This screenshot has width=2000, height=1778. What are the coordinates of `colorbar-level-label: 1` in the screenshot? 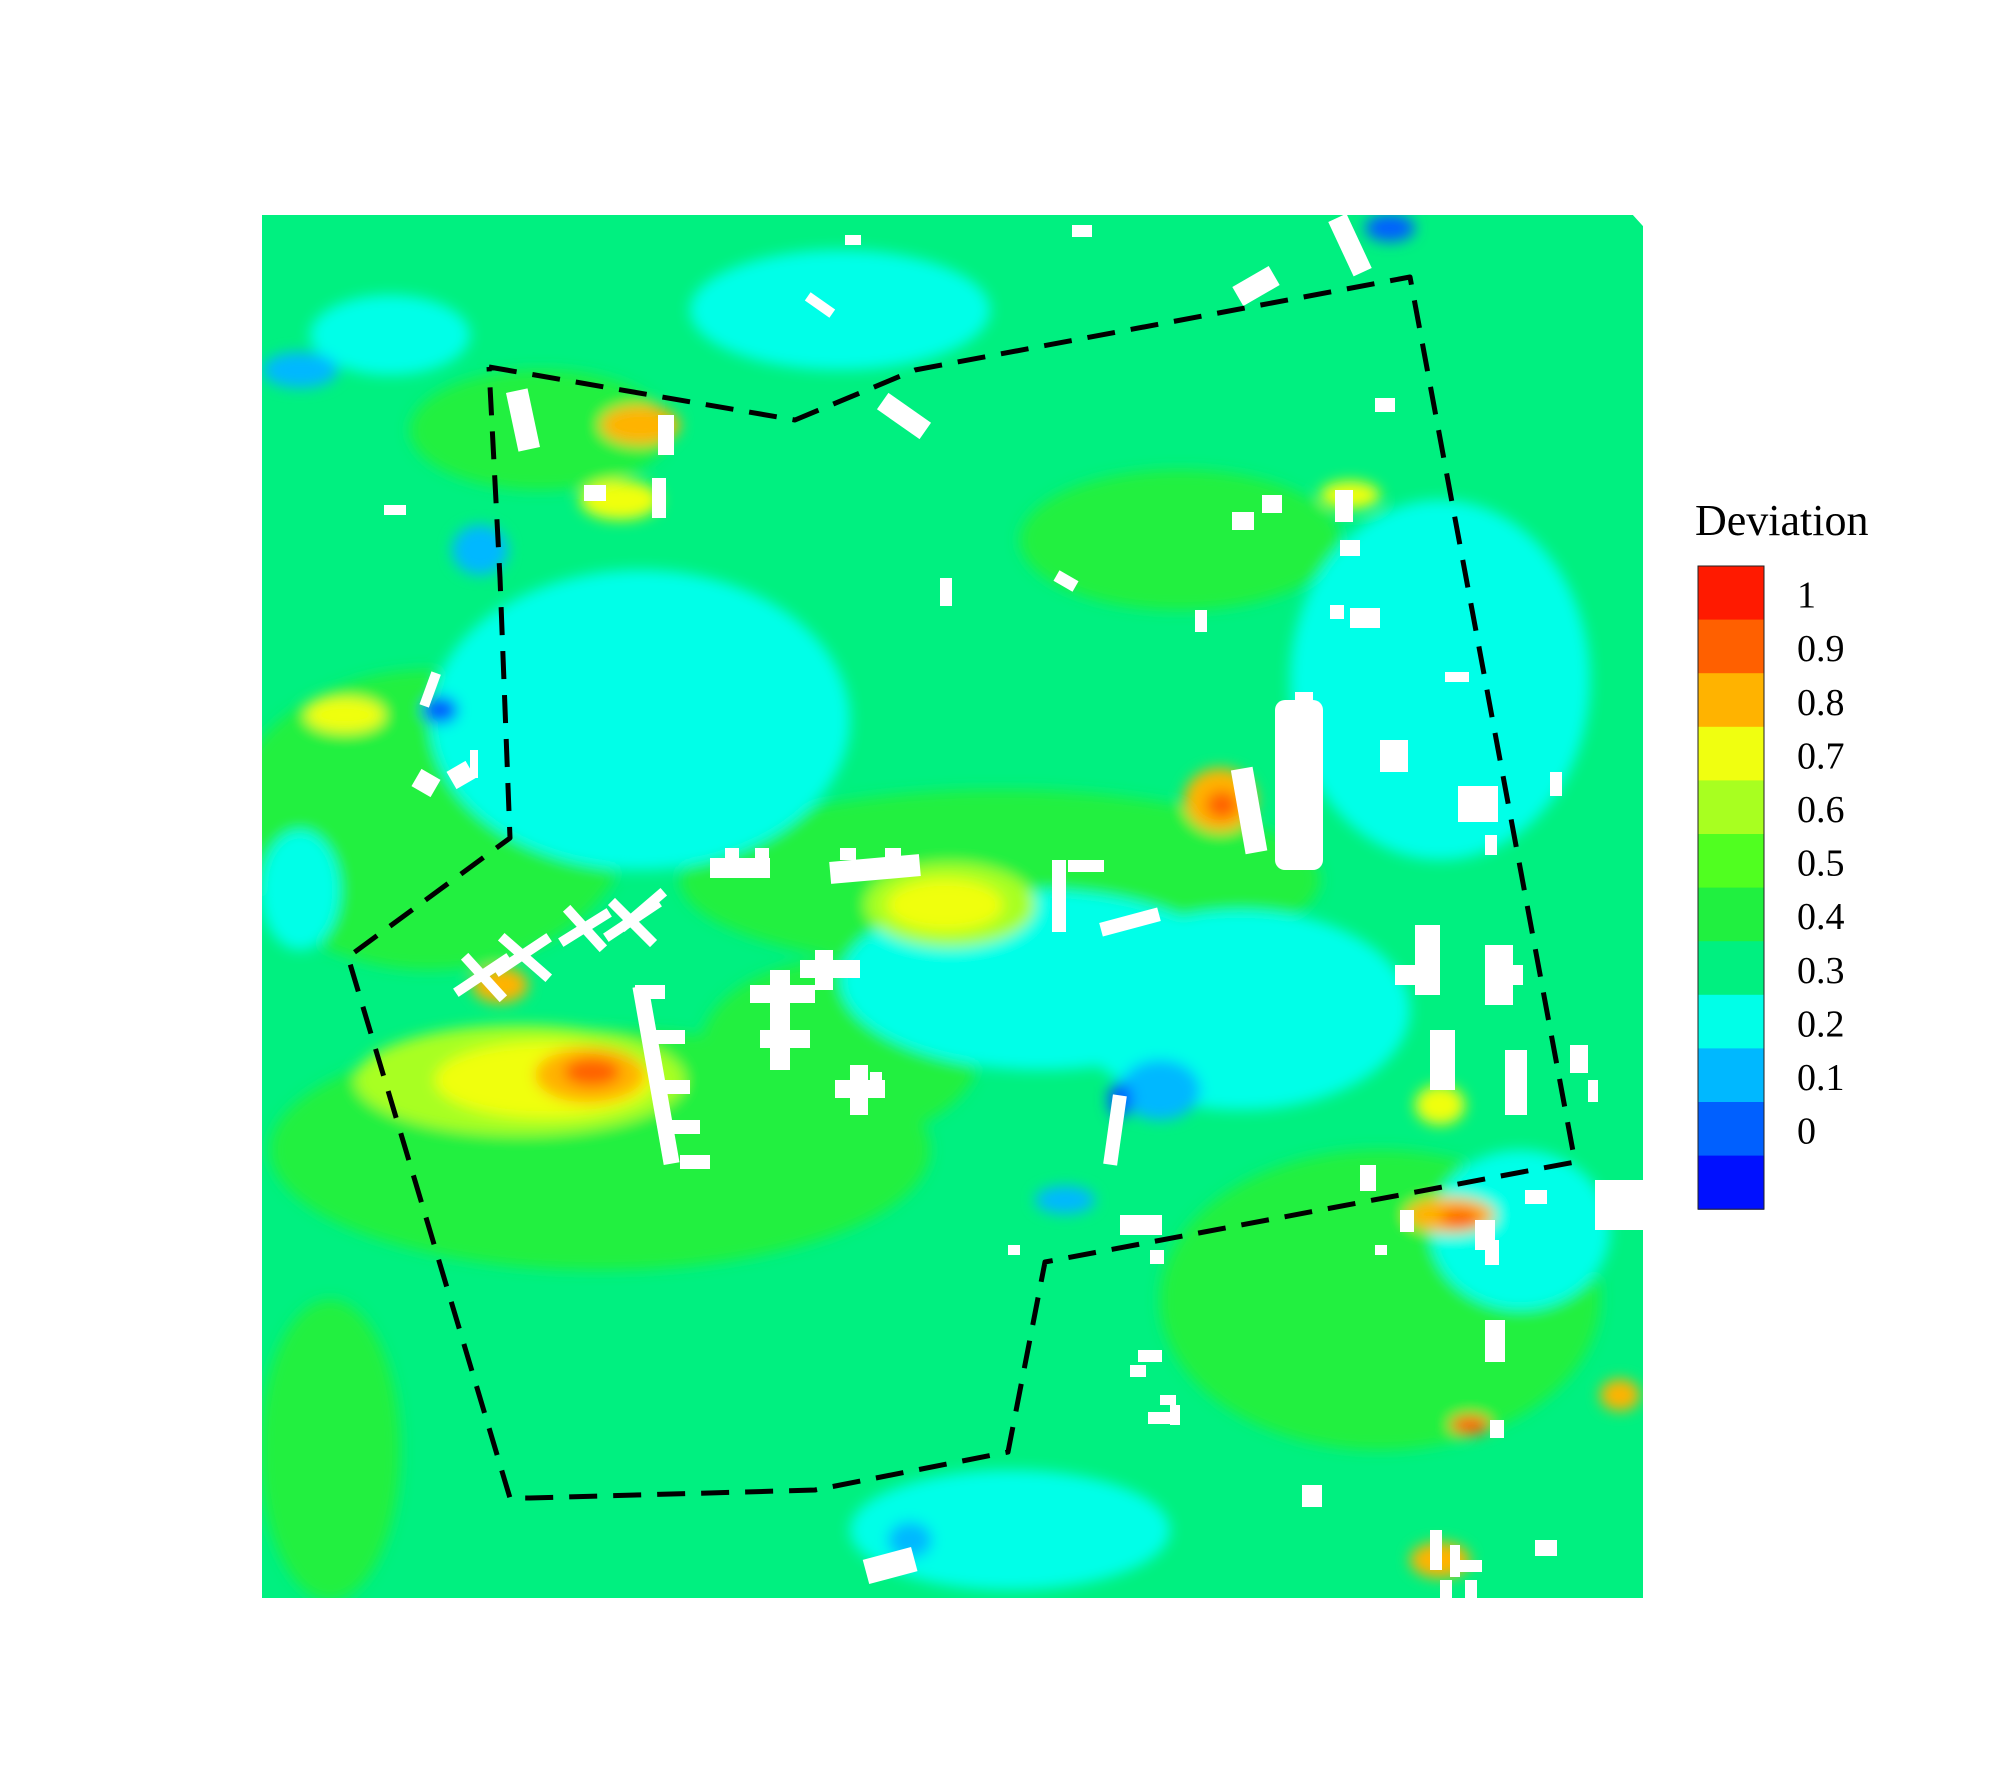 It's located at (1806, 596).